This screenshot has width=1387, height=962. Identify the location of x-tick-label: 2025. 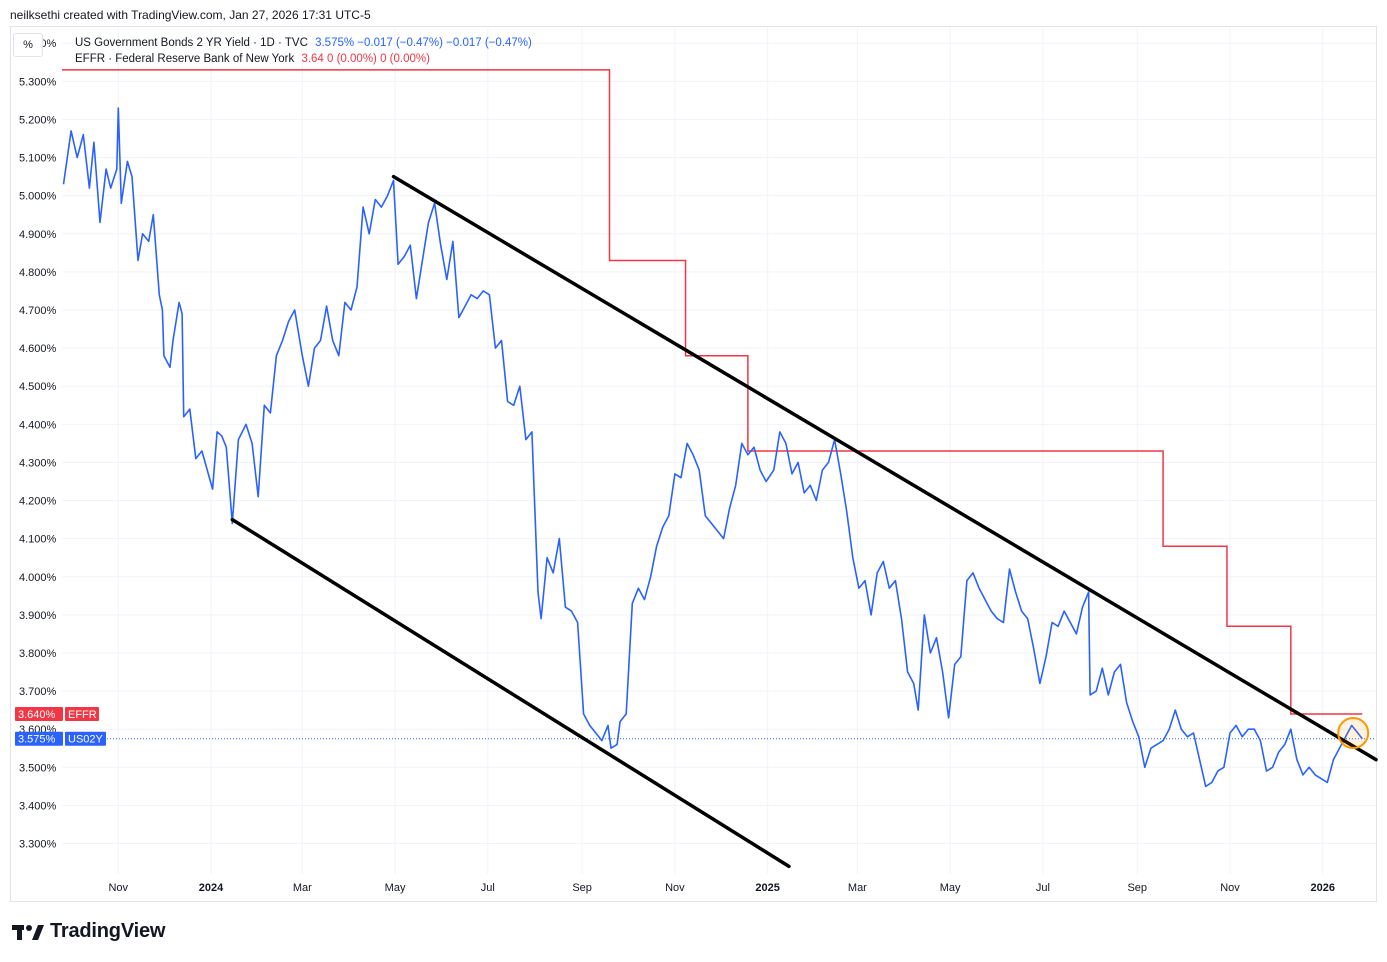
(767, 888).